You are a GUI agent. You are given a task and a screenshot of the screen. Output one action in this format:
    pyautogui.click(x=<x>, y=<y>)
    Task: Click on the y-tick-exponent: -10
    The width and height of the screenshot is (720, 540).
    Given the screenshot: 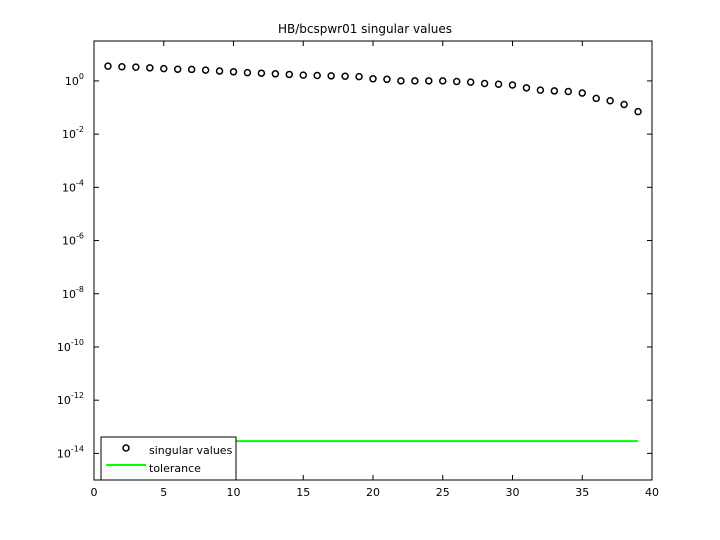 What is the action you would take?
    pyautogui.click(x=77, y=342)
    